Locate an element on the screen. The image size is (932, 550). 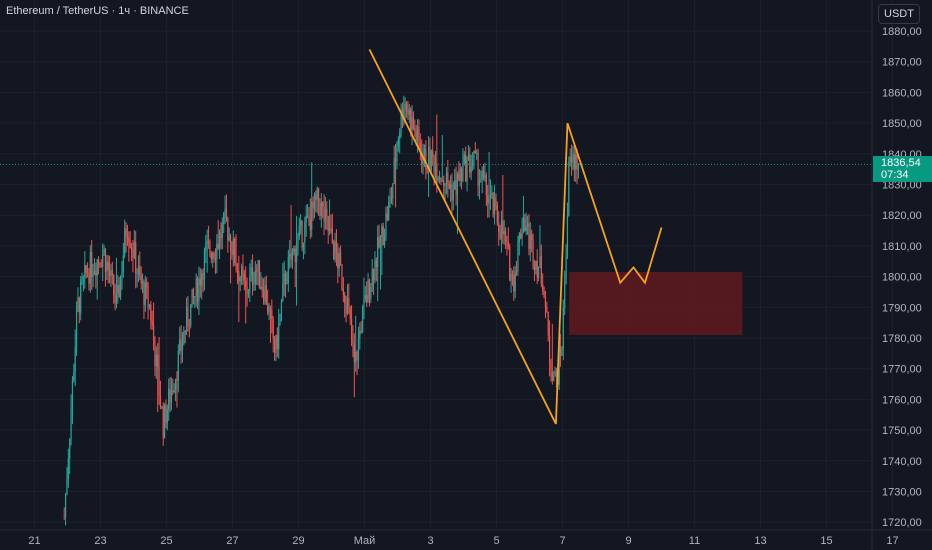
currency-button: USDT is located at coordinates (899, 14).